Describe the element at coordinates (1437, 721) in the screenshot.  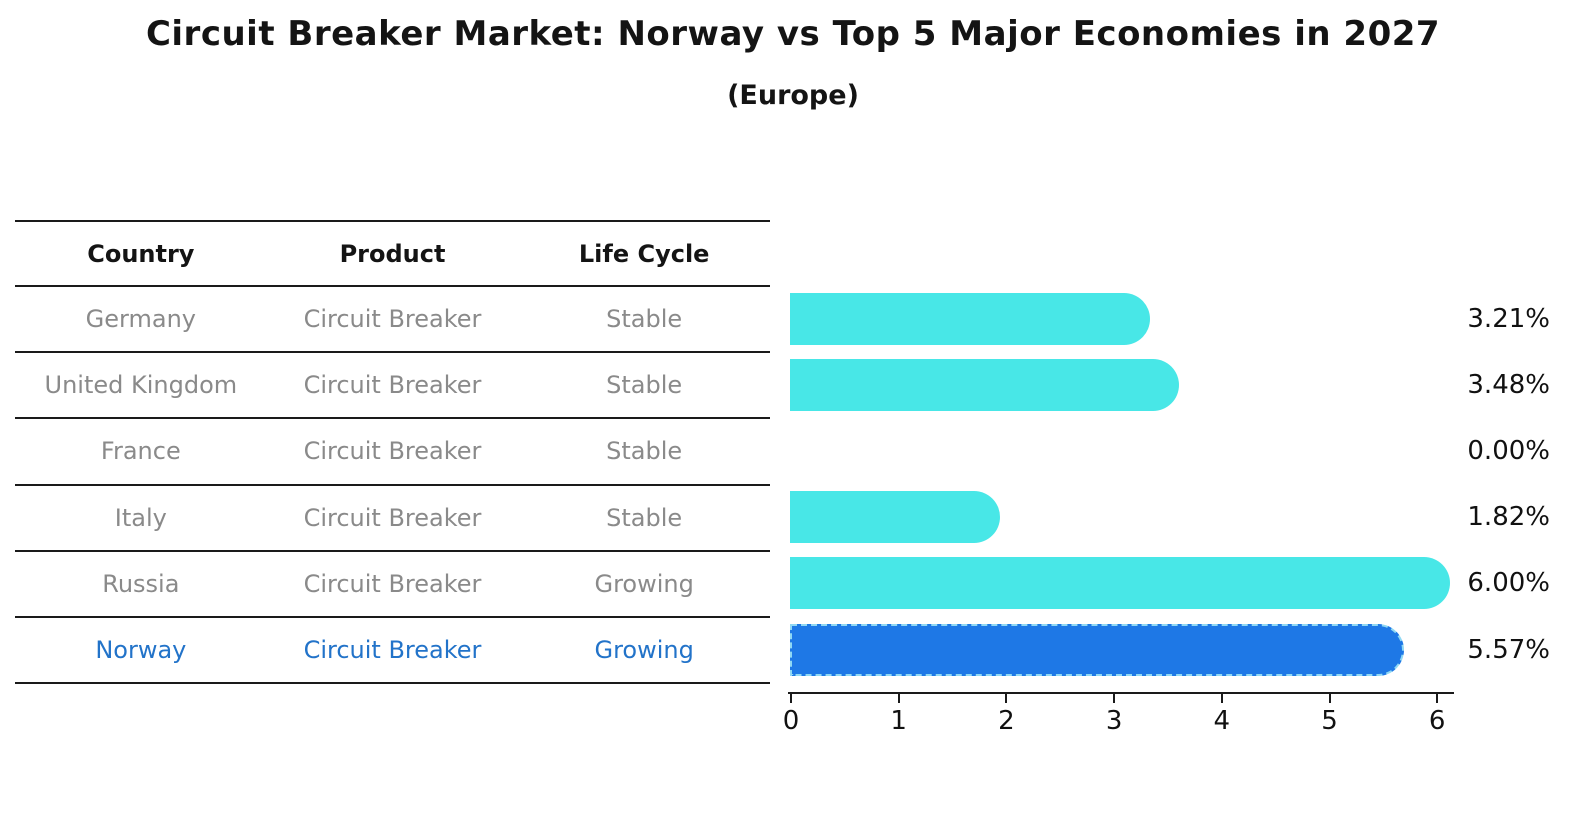
I see `tick-label: 6` at that location.